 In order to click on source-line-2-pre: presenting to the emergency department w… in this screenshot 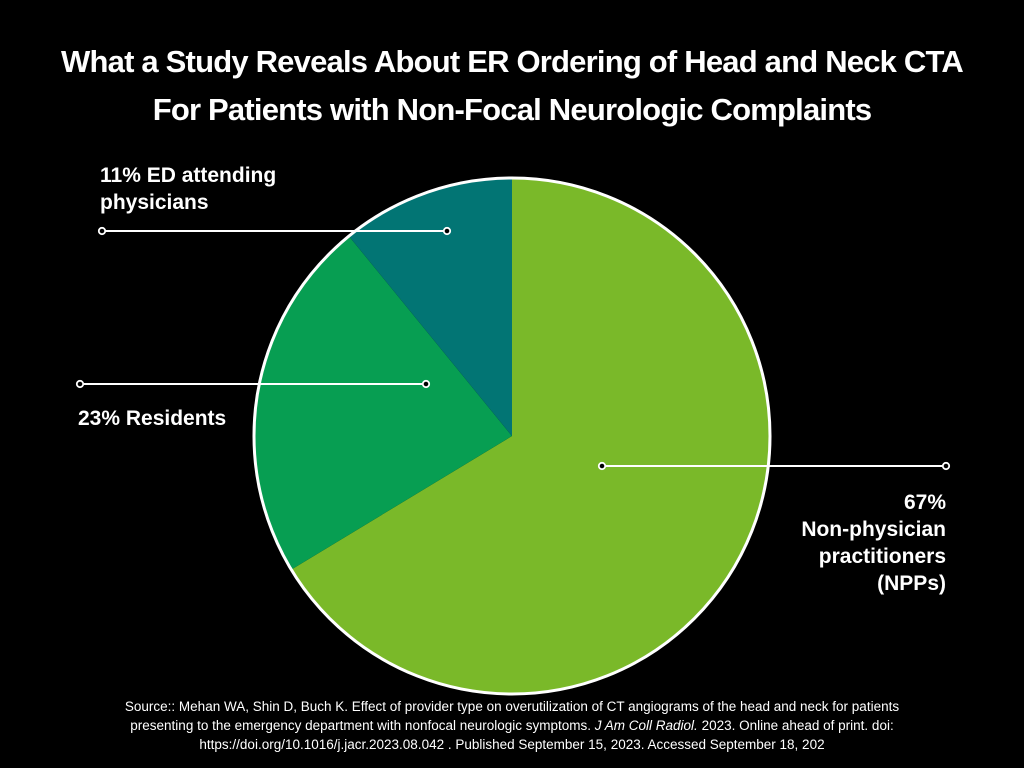, I will do `click(362, 725)`.